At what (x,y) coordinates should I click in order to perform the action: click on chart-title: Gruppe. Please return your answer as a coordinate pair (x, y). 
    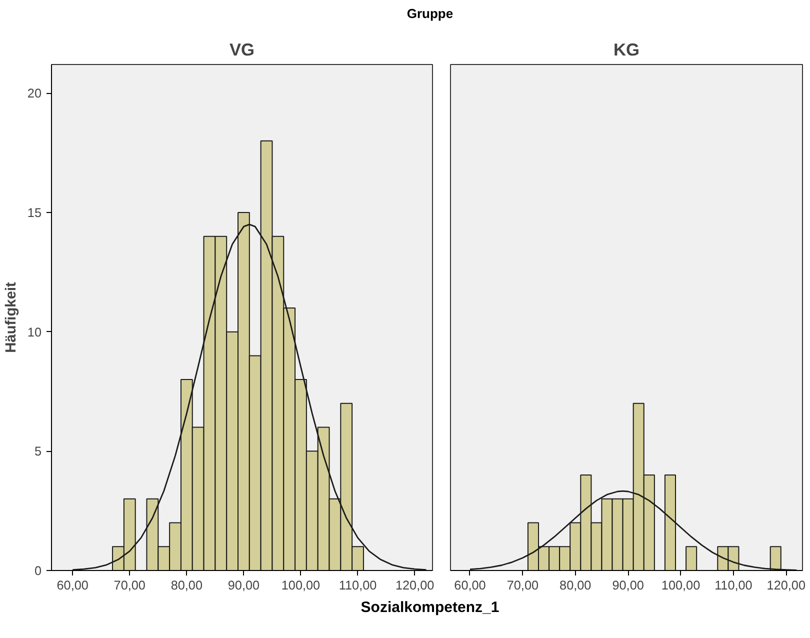
    Looking at the image, I should click on (430, 14).